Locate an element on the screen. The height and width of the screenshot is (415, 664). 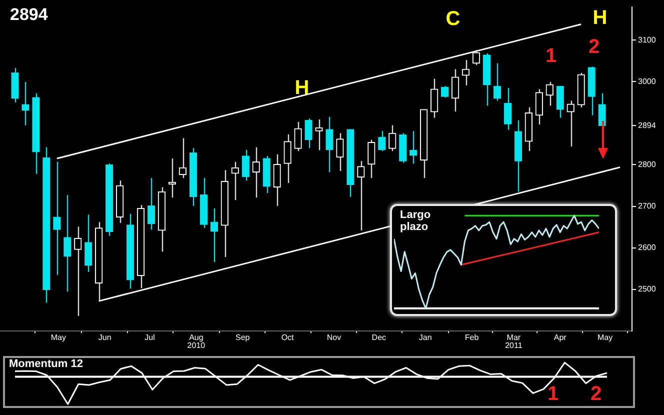
x-tick-label: Mar 2011 is located at coordinates (514, 341).